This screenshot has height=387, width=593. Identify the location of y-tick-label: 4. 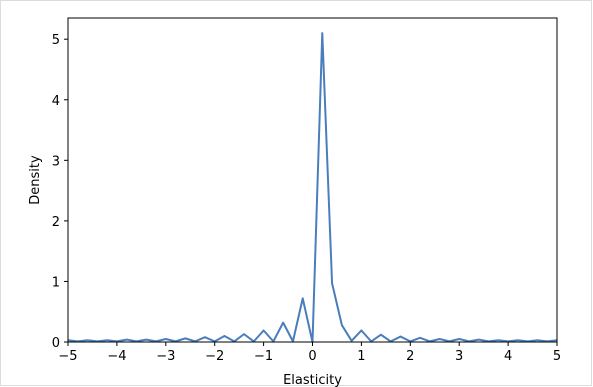
(56, 101).